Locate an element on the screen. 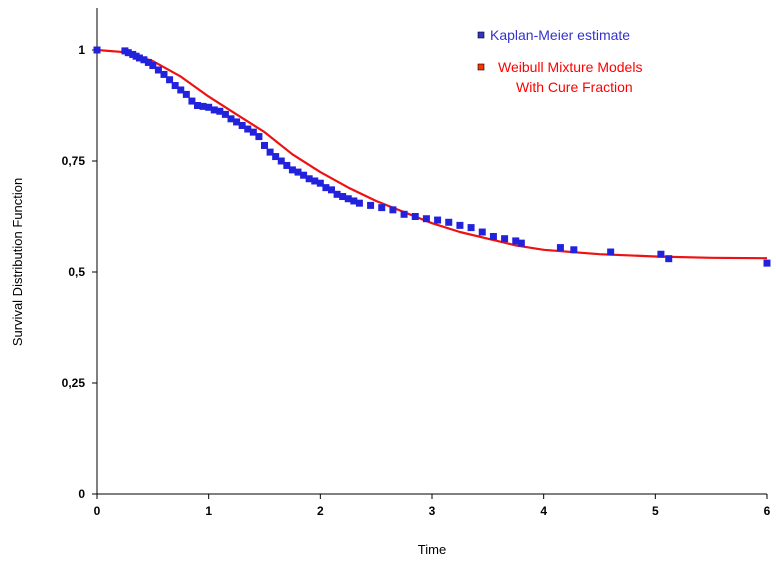 This screenshot has height=562, width=776. y-axis-title: Survival Distribution Function is located at coordinates (17, 262).